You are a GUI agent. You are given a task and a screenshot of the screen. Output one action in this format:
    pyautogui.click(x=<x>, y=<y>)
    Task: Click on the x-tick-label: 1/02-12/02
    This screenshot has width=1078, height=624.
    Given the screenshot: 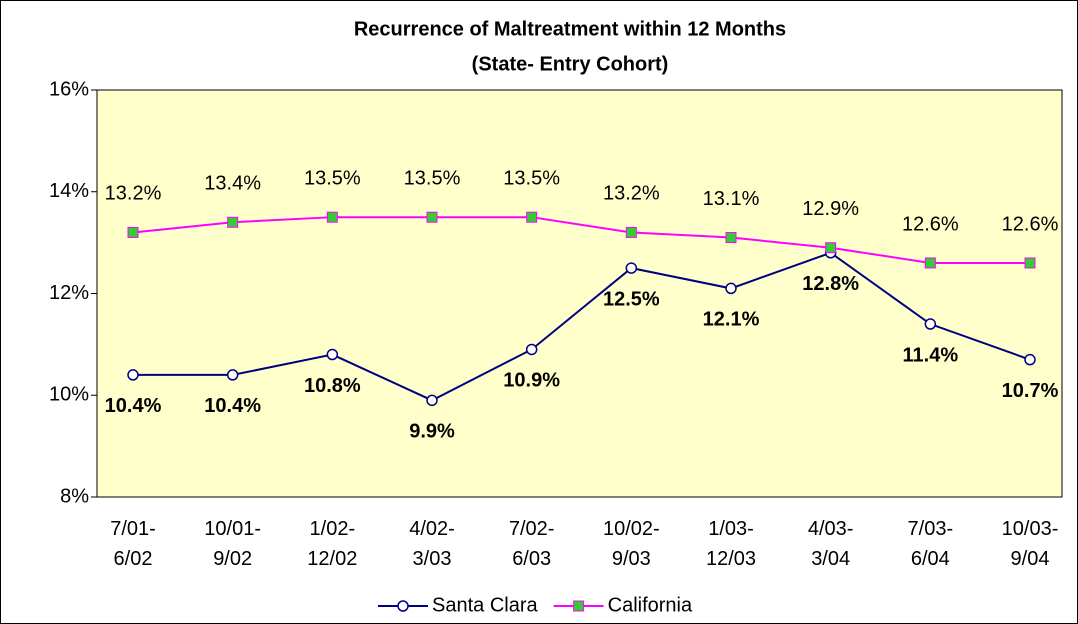 What is the action you would take?
    pyautogui.click(x=332, y=544)
    